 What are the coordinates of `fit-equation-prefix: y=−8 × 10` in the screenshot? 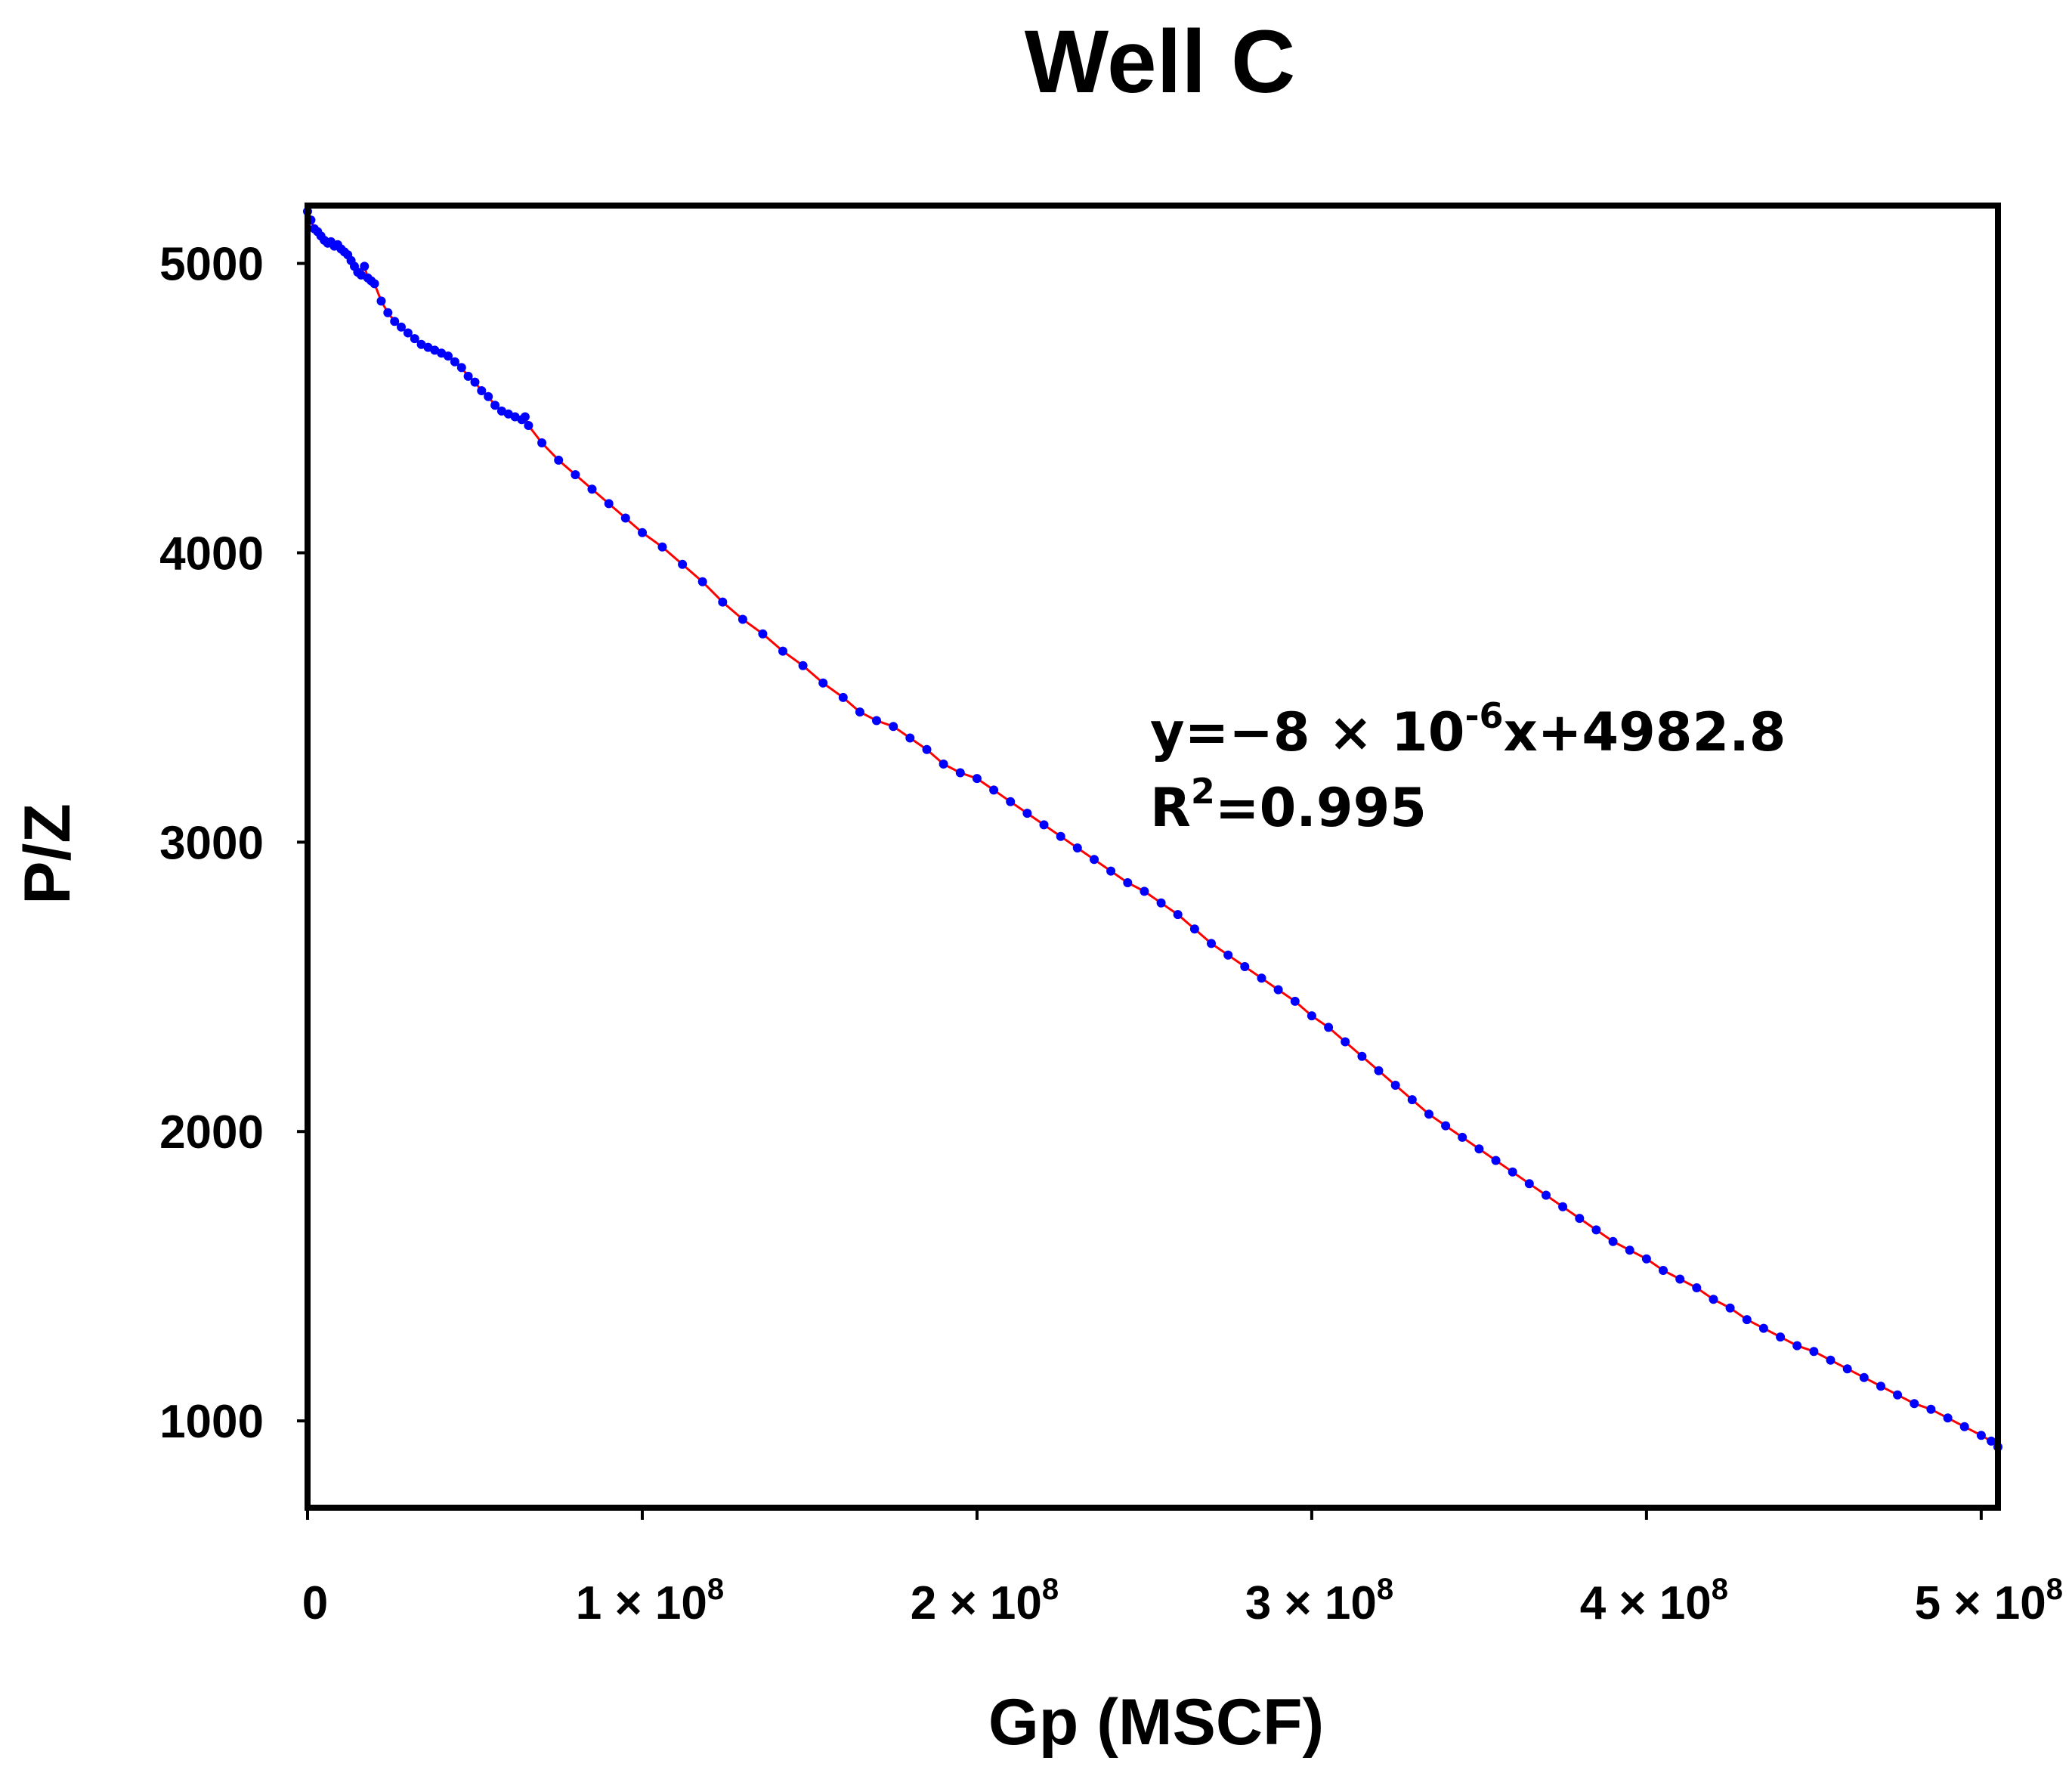 It's located at (1307, 732).